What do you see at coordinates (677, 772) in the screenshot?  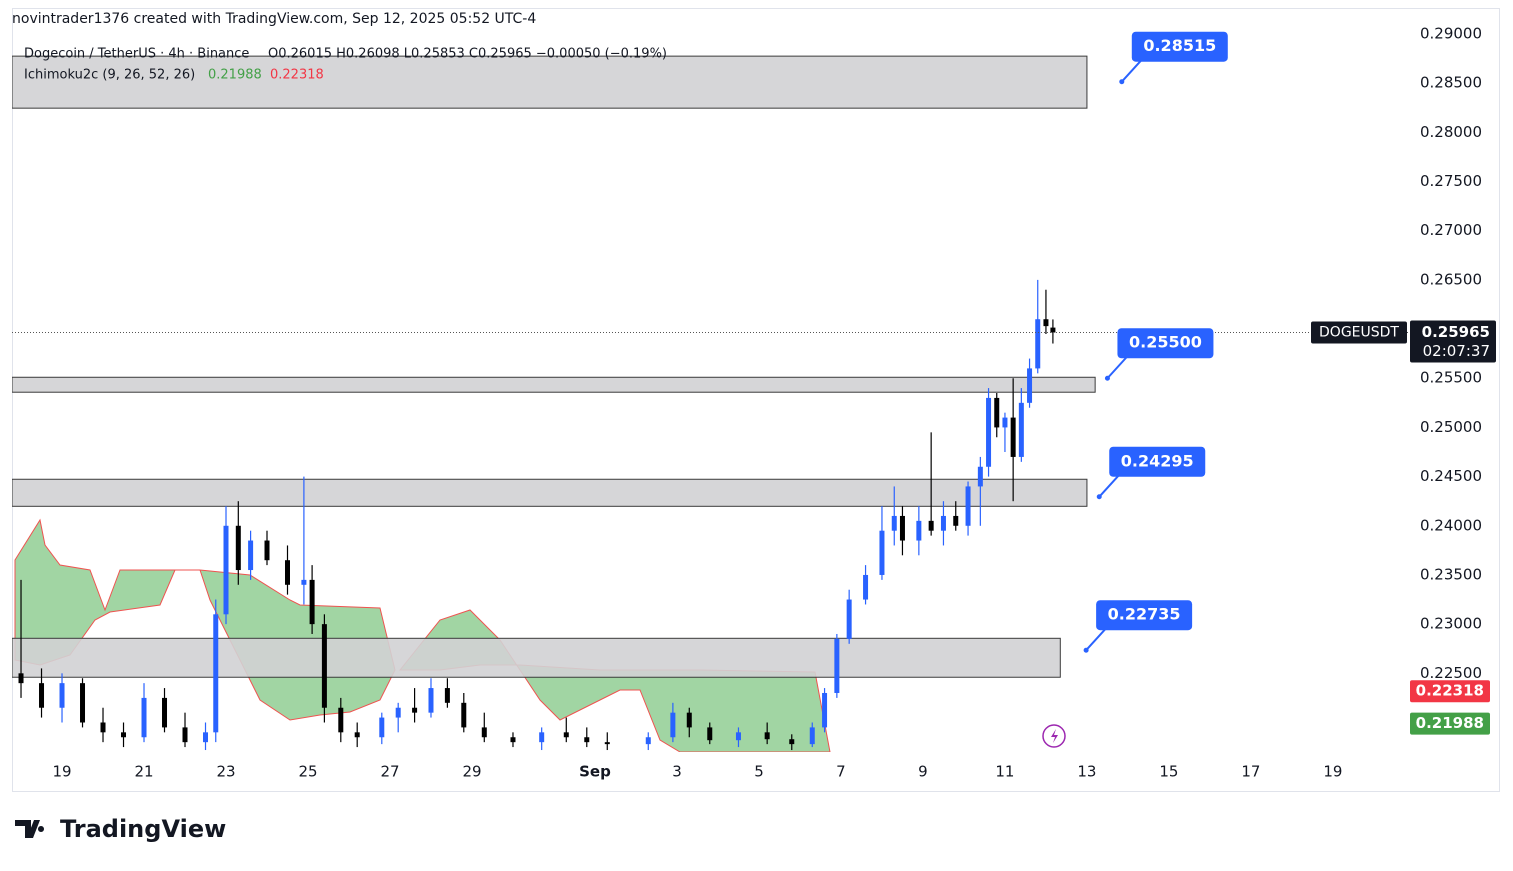 I see `x-tick-label: 3` at bounding box center [677, 772].